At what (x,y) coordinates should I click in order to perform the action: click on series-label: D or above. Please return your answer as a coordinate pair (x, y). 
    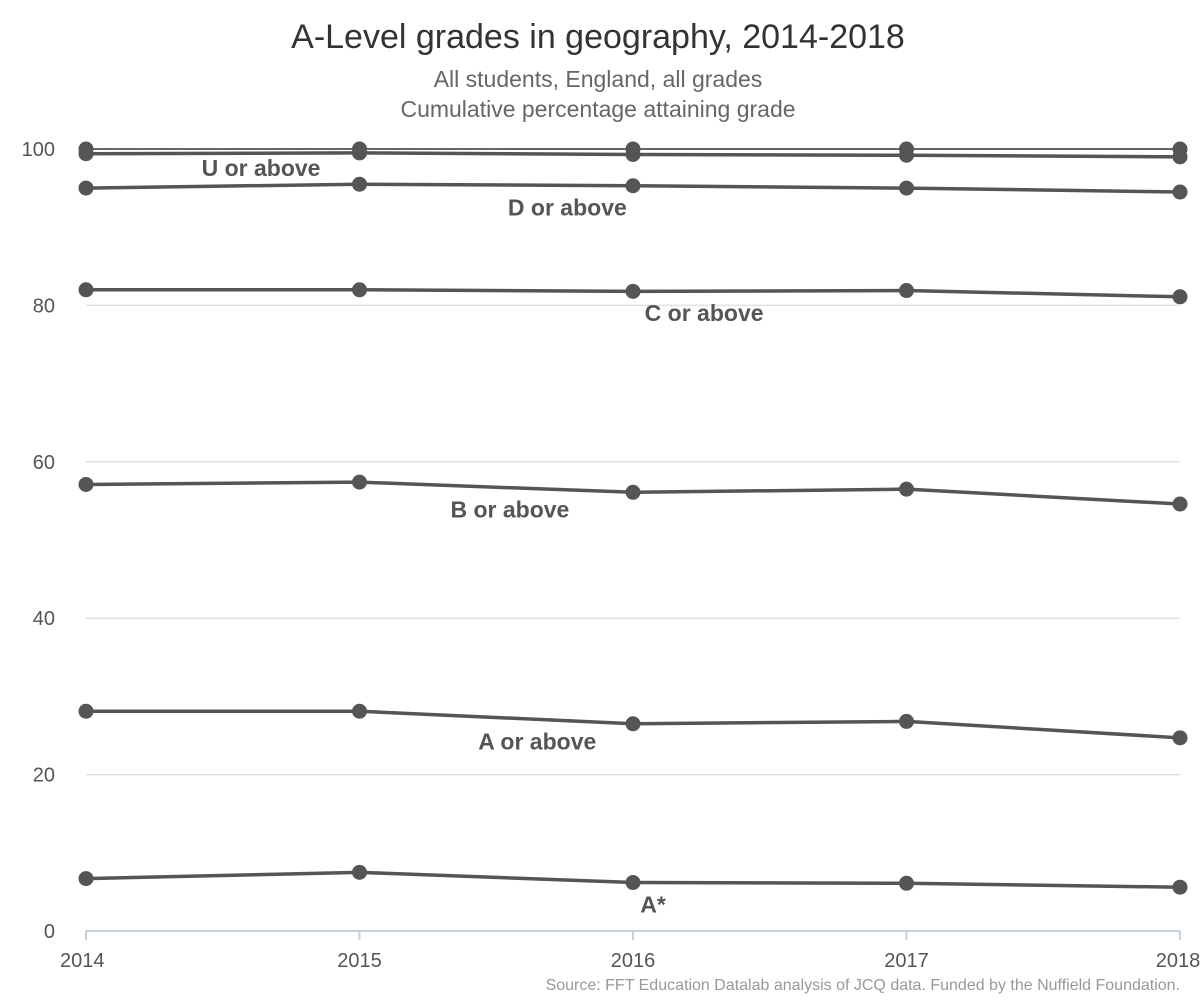
    Looking at the image, I should click on (567, 207).